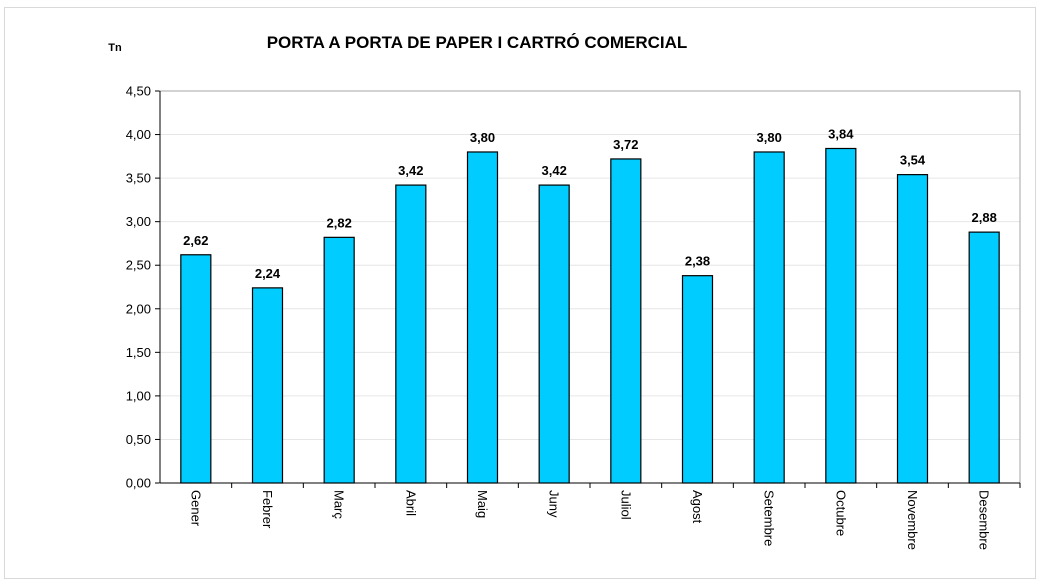  Describe the element at coordinates (138, 221) in the screenshot. I see `y-tick-label: 3,00` at that location.